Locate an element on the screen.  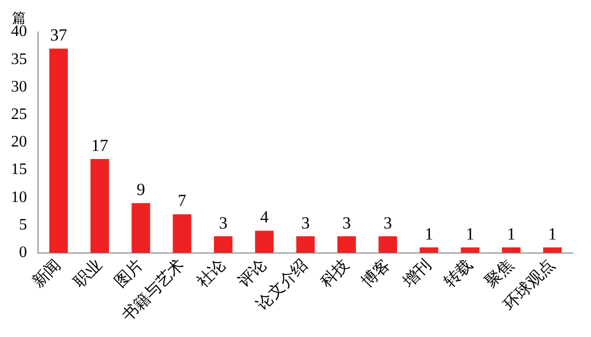
y-tick-label: 25 is located at coordinates (19, 115).